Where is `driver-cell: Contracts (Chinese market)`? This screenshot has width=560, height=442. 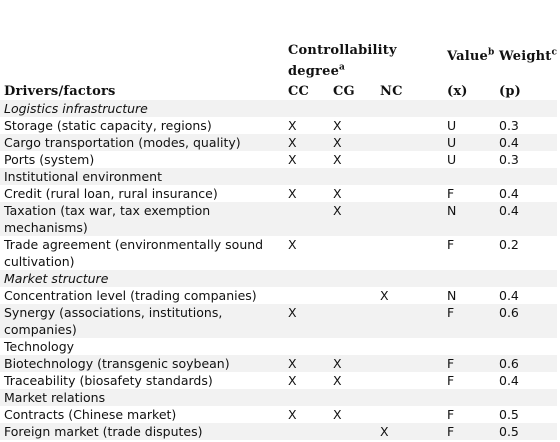 driver-cell: Contracts (Chinese market) is located at coordinates (90, 414).